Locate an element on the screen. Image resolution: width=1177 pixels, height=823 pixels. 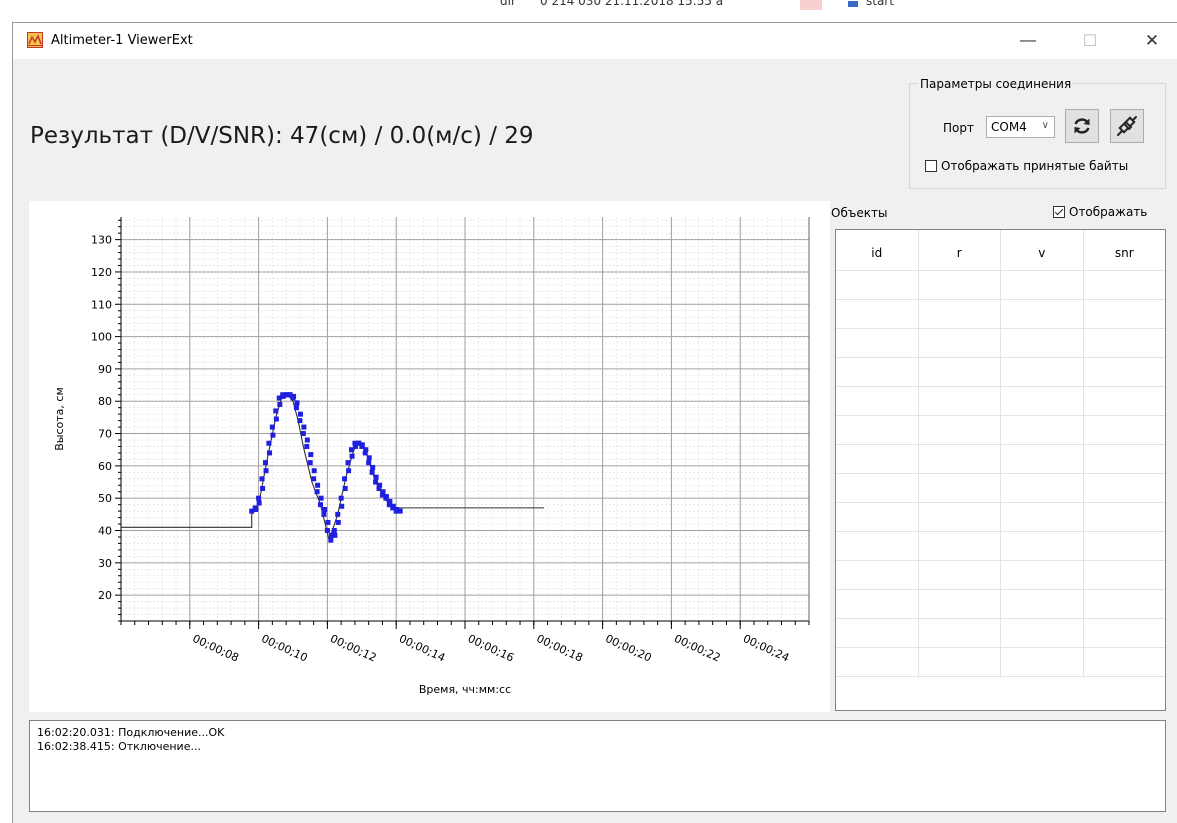
refresh-button is located at coordinates (1082, 126).